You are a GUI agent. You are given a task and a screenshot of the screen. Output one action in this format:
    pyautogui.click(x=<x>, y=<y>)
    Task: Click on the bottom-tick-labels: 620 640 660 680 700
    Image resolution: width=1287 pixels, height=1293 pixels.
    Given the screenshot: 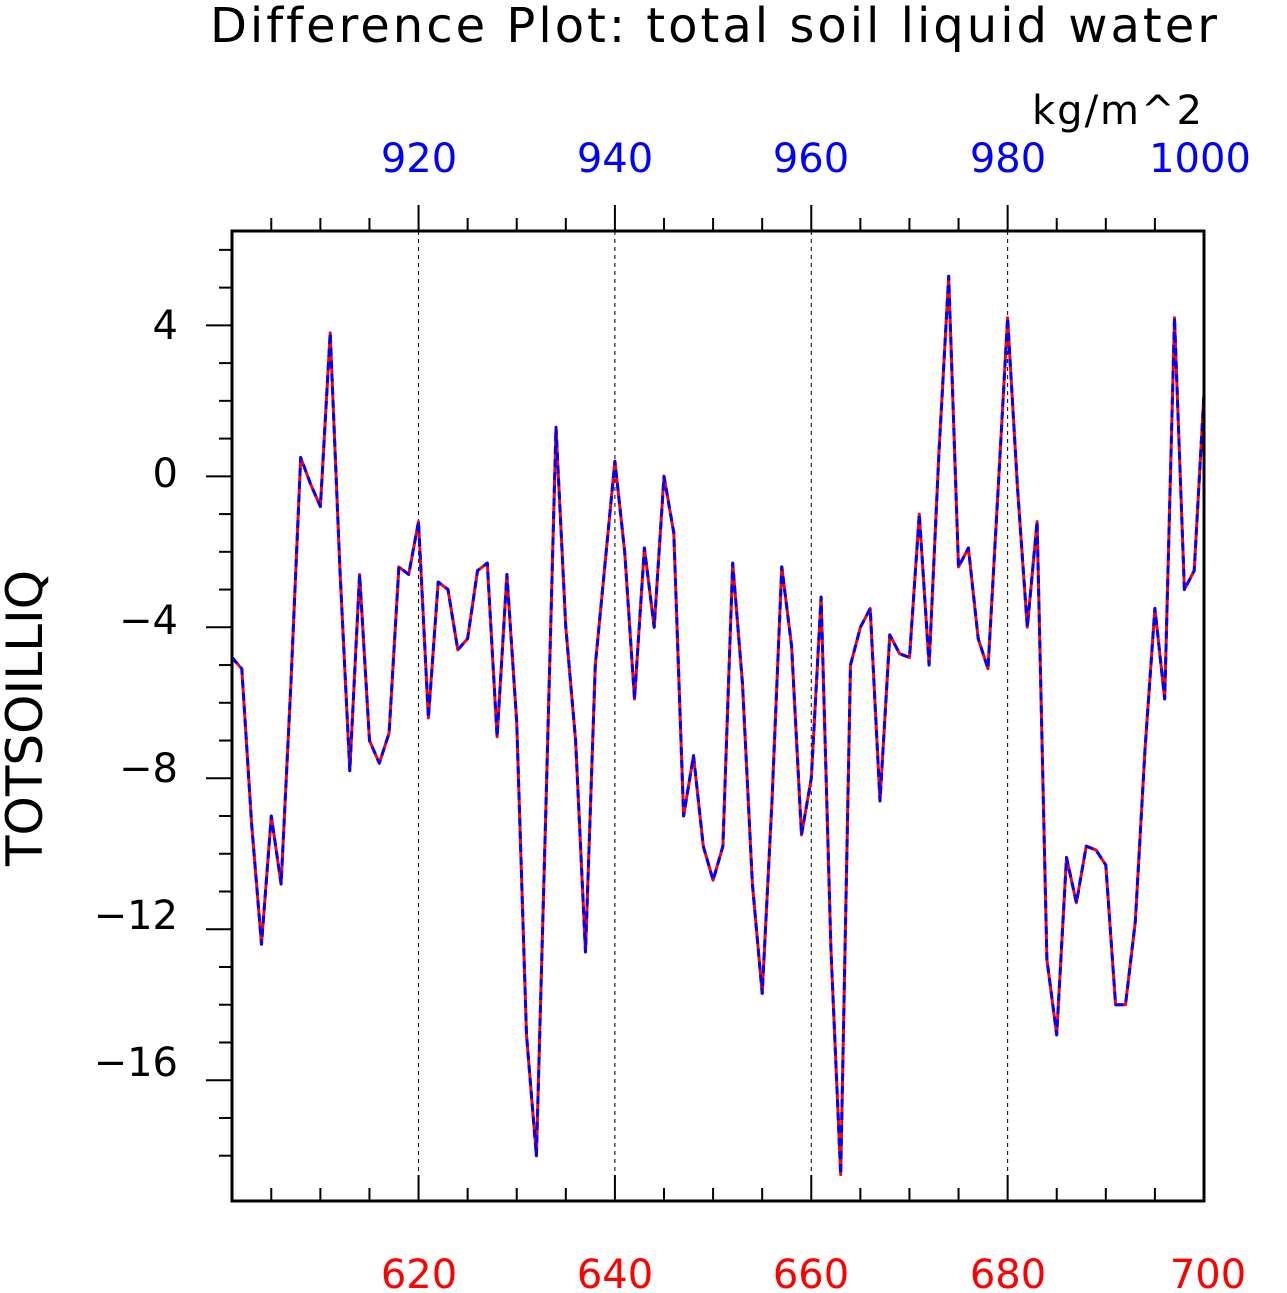 What is the action you would take?
    pyautogui.click(x=813, y=1272)
    